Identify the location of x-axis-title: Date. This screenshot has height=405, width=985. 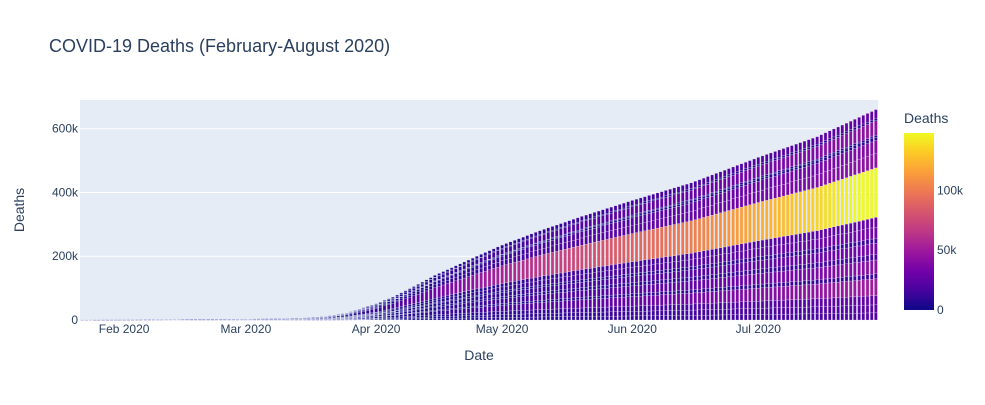
(479, 355).